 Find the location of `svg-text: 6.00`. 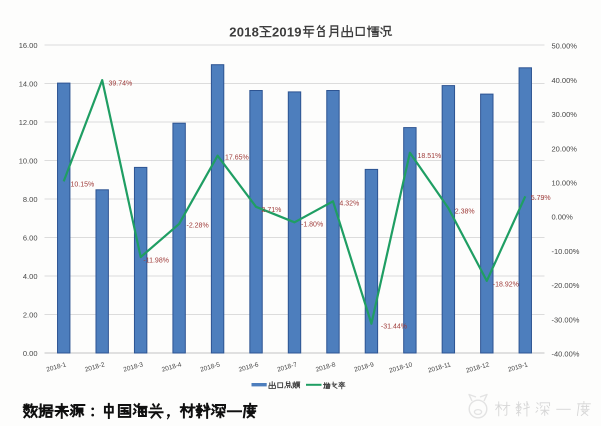

svg-text: 6.00 is located at coordinates (30, 238).